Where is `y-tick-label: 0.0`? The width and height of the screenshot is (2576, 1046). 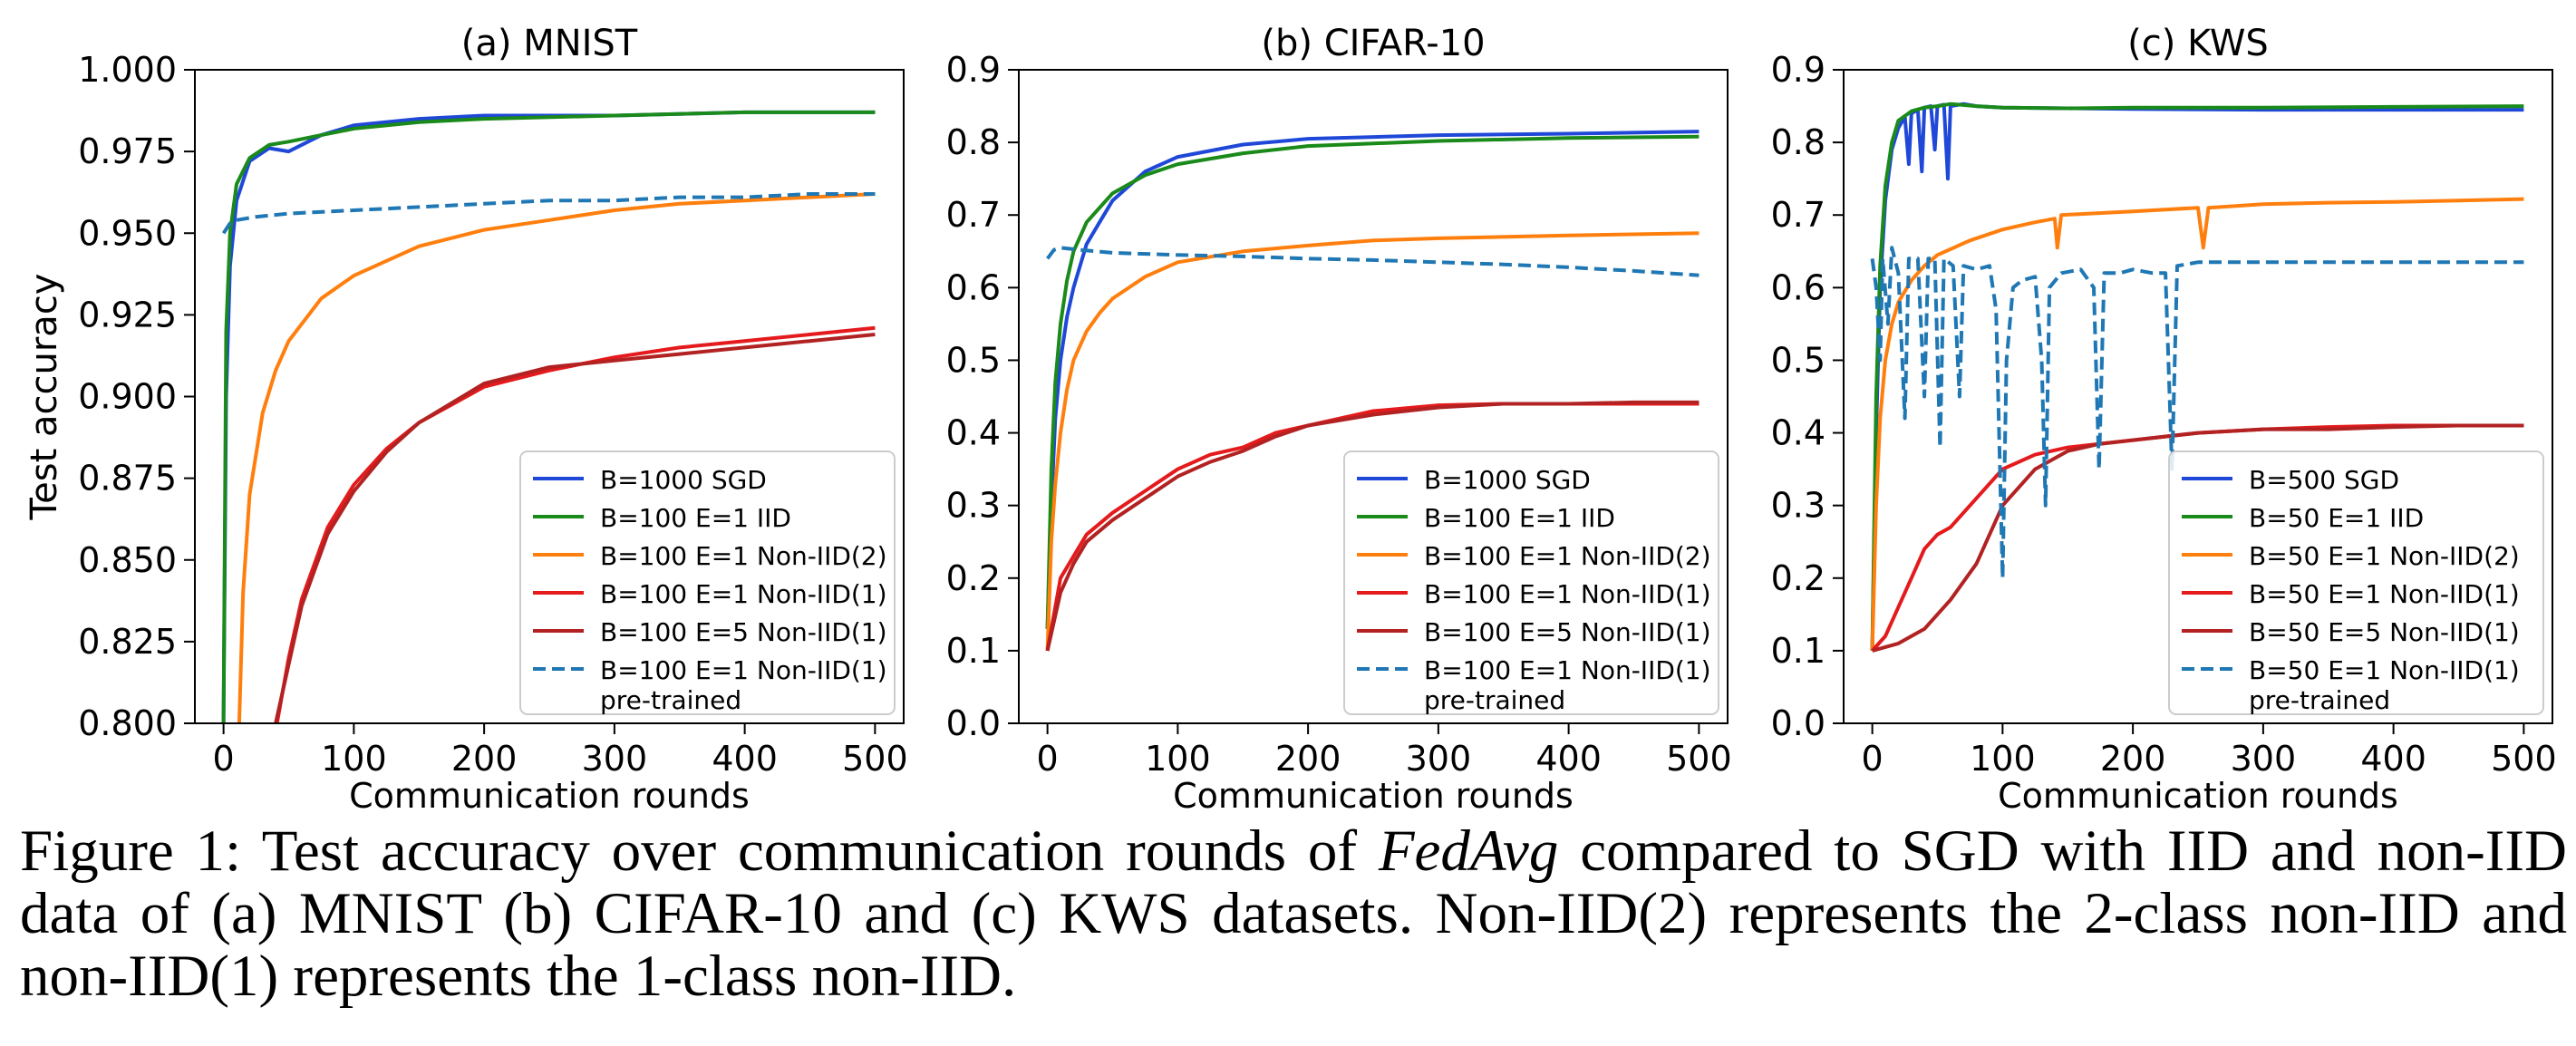
y-tick-label: 0.0 is located at coordinates (973, 723).